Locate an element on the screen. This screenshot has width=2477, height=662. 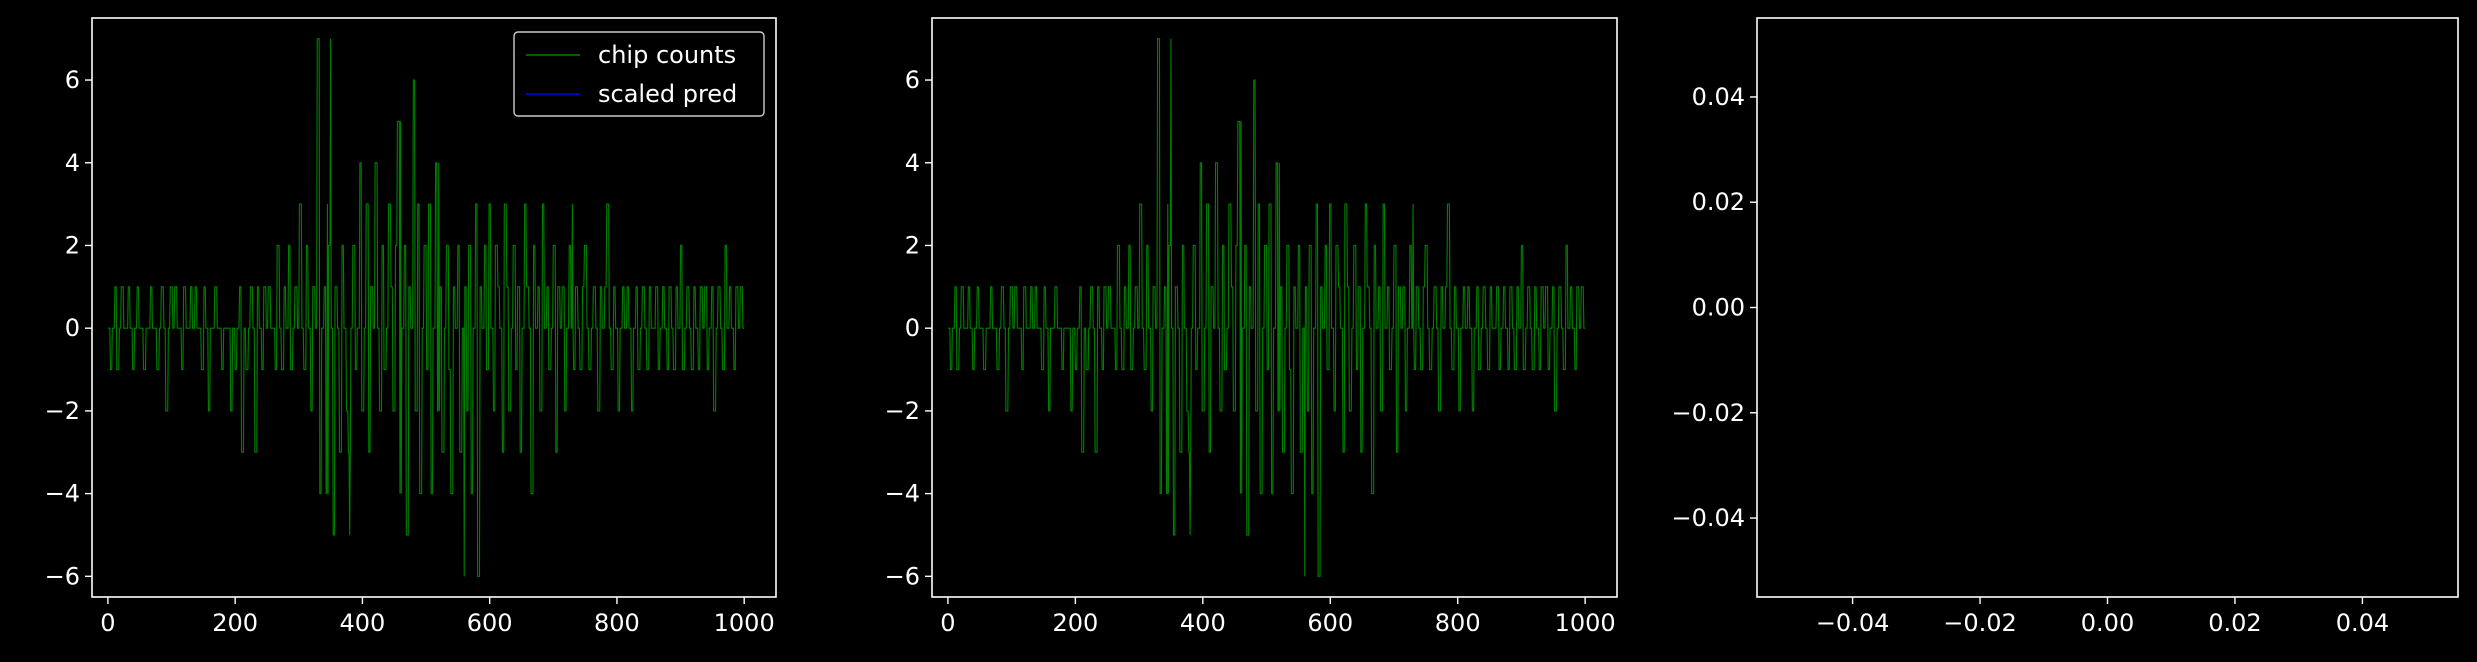
legend-box is located at coordinates (639, 74).